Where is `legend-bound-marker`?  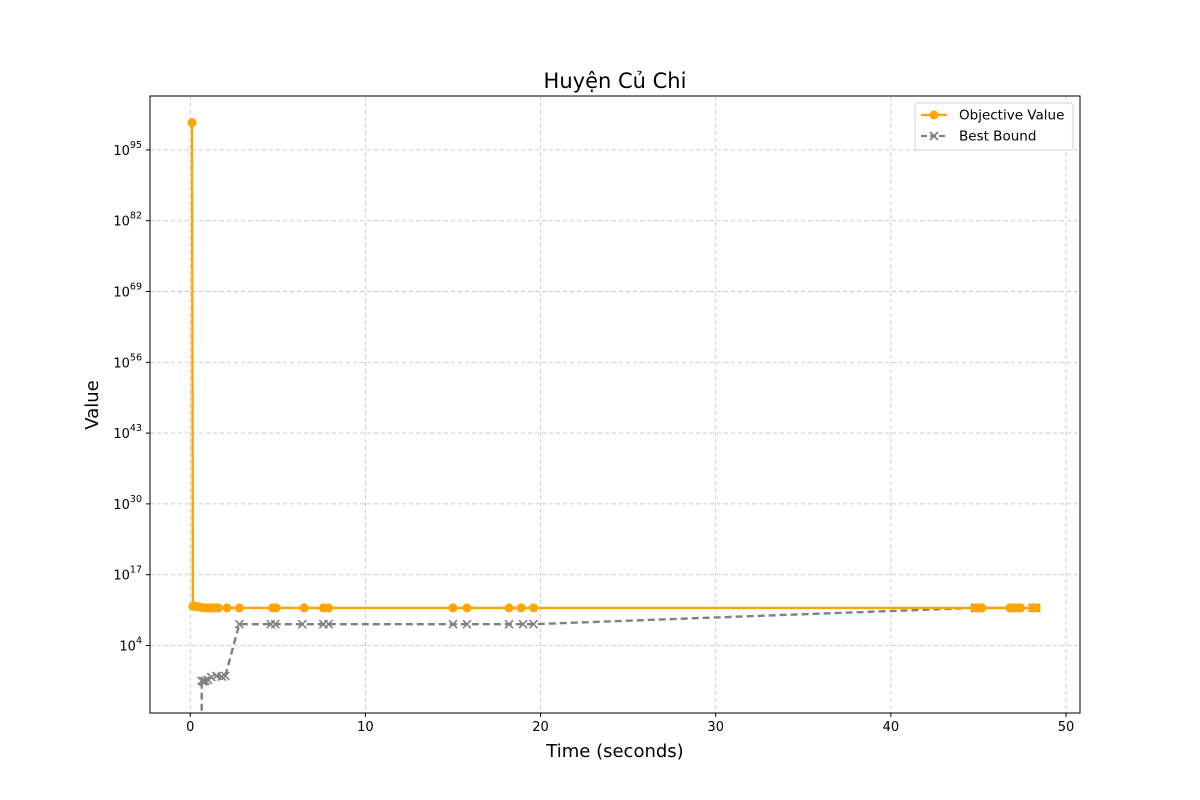 legend-bound-marker is located at coordinates (934, 136).